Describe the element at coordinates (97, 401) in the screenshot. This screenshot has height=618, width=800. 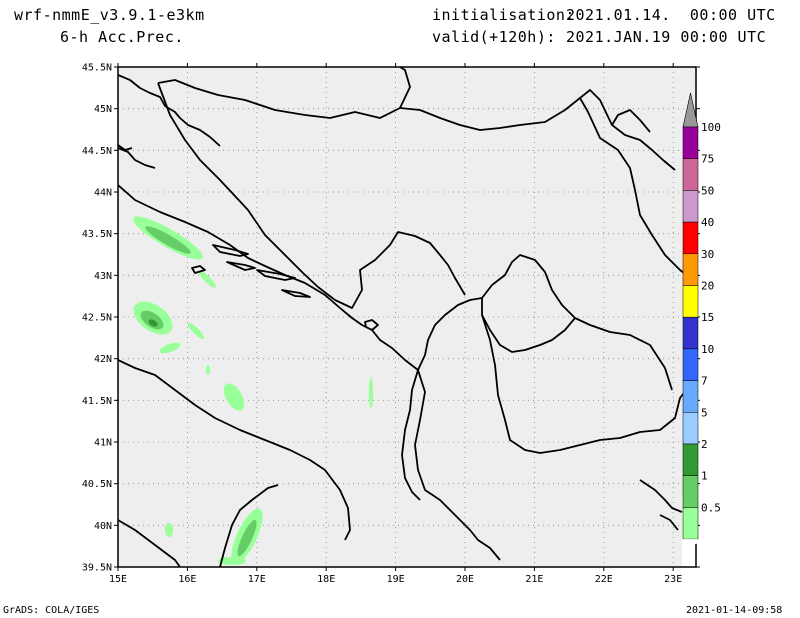
I see `lat-label: 41.5N` at that location.